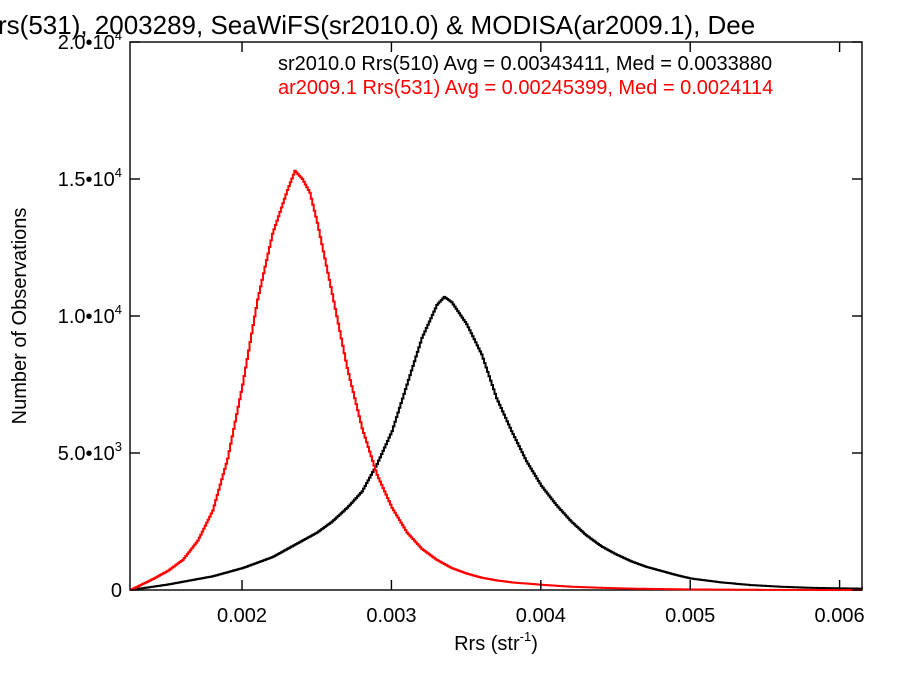  I want to click on x-axis-title-close: ), so click(534, 644).